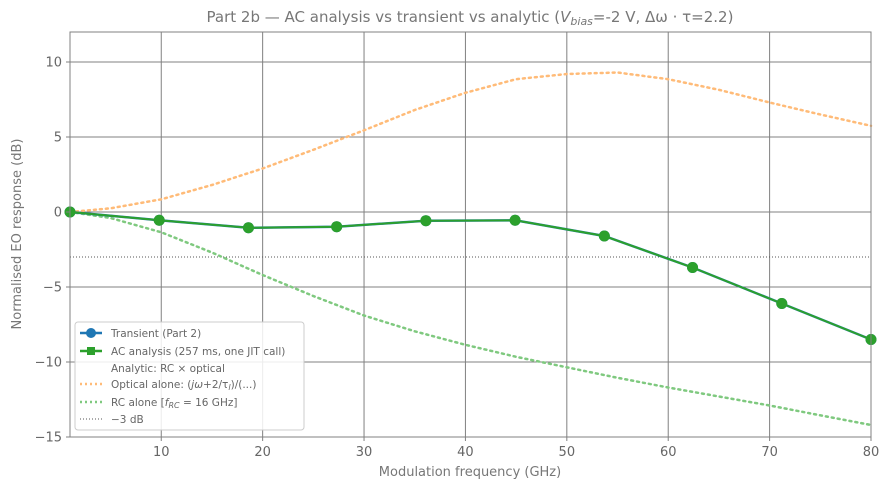 The width and height of the screenshot is (889, 490). What do you see at coordinates (871, 452) in the screenshot?
I see `x-tick-label: 80` at bounding box center [871, 452].